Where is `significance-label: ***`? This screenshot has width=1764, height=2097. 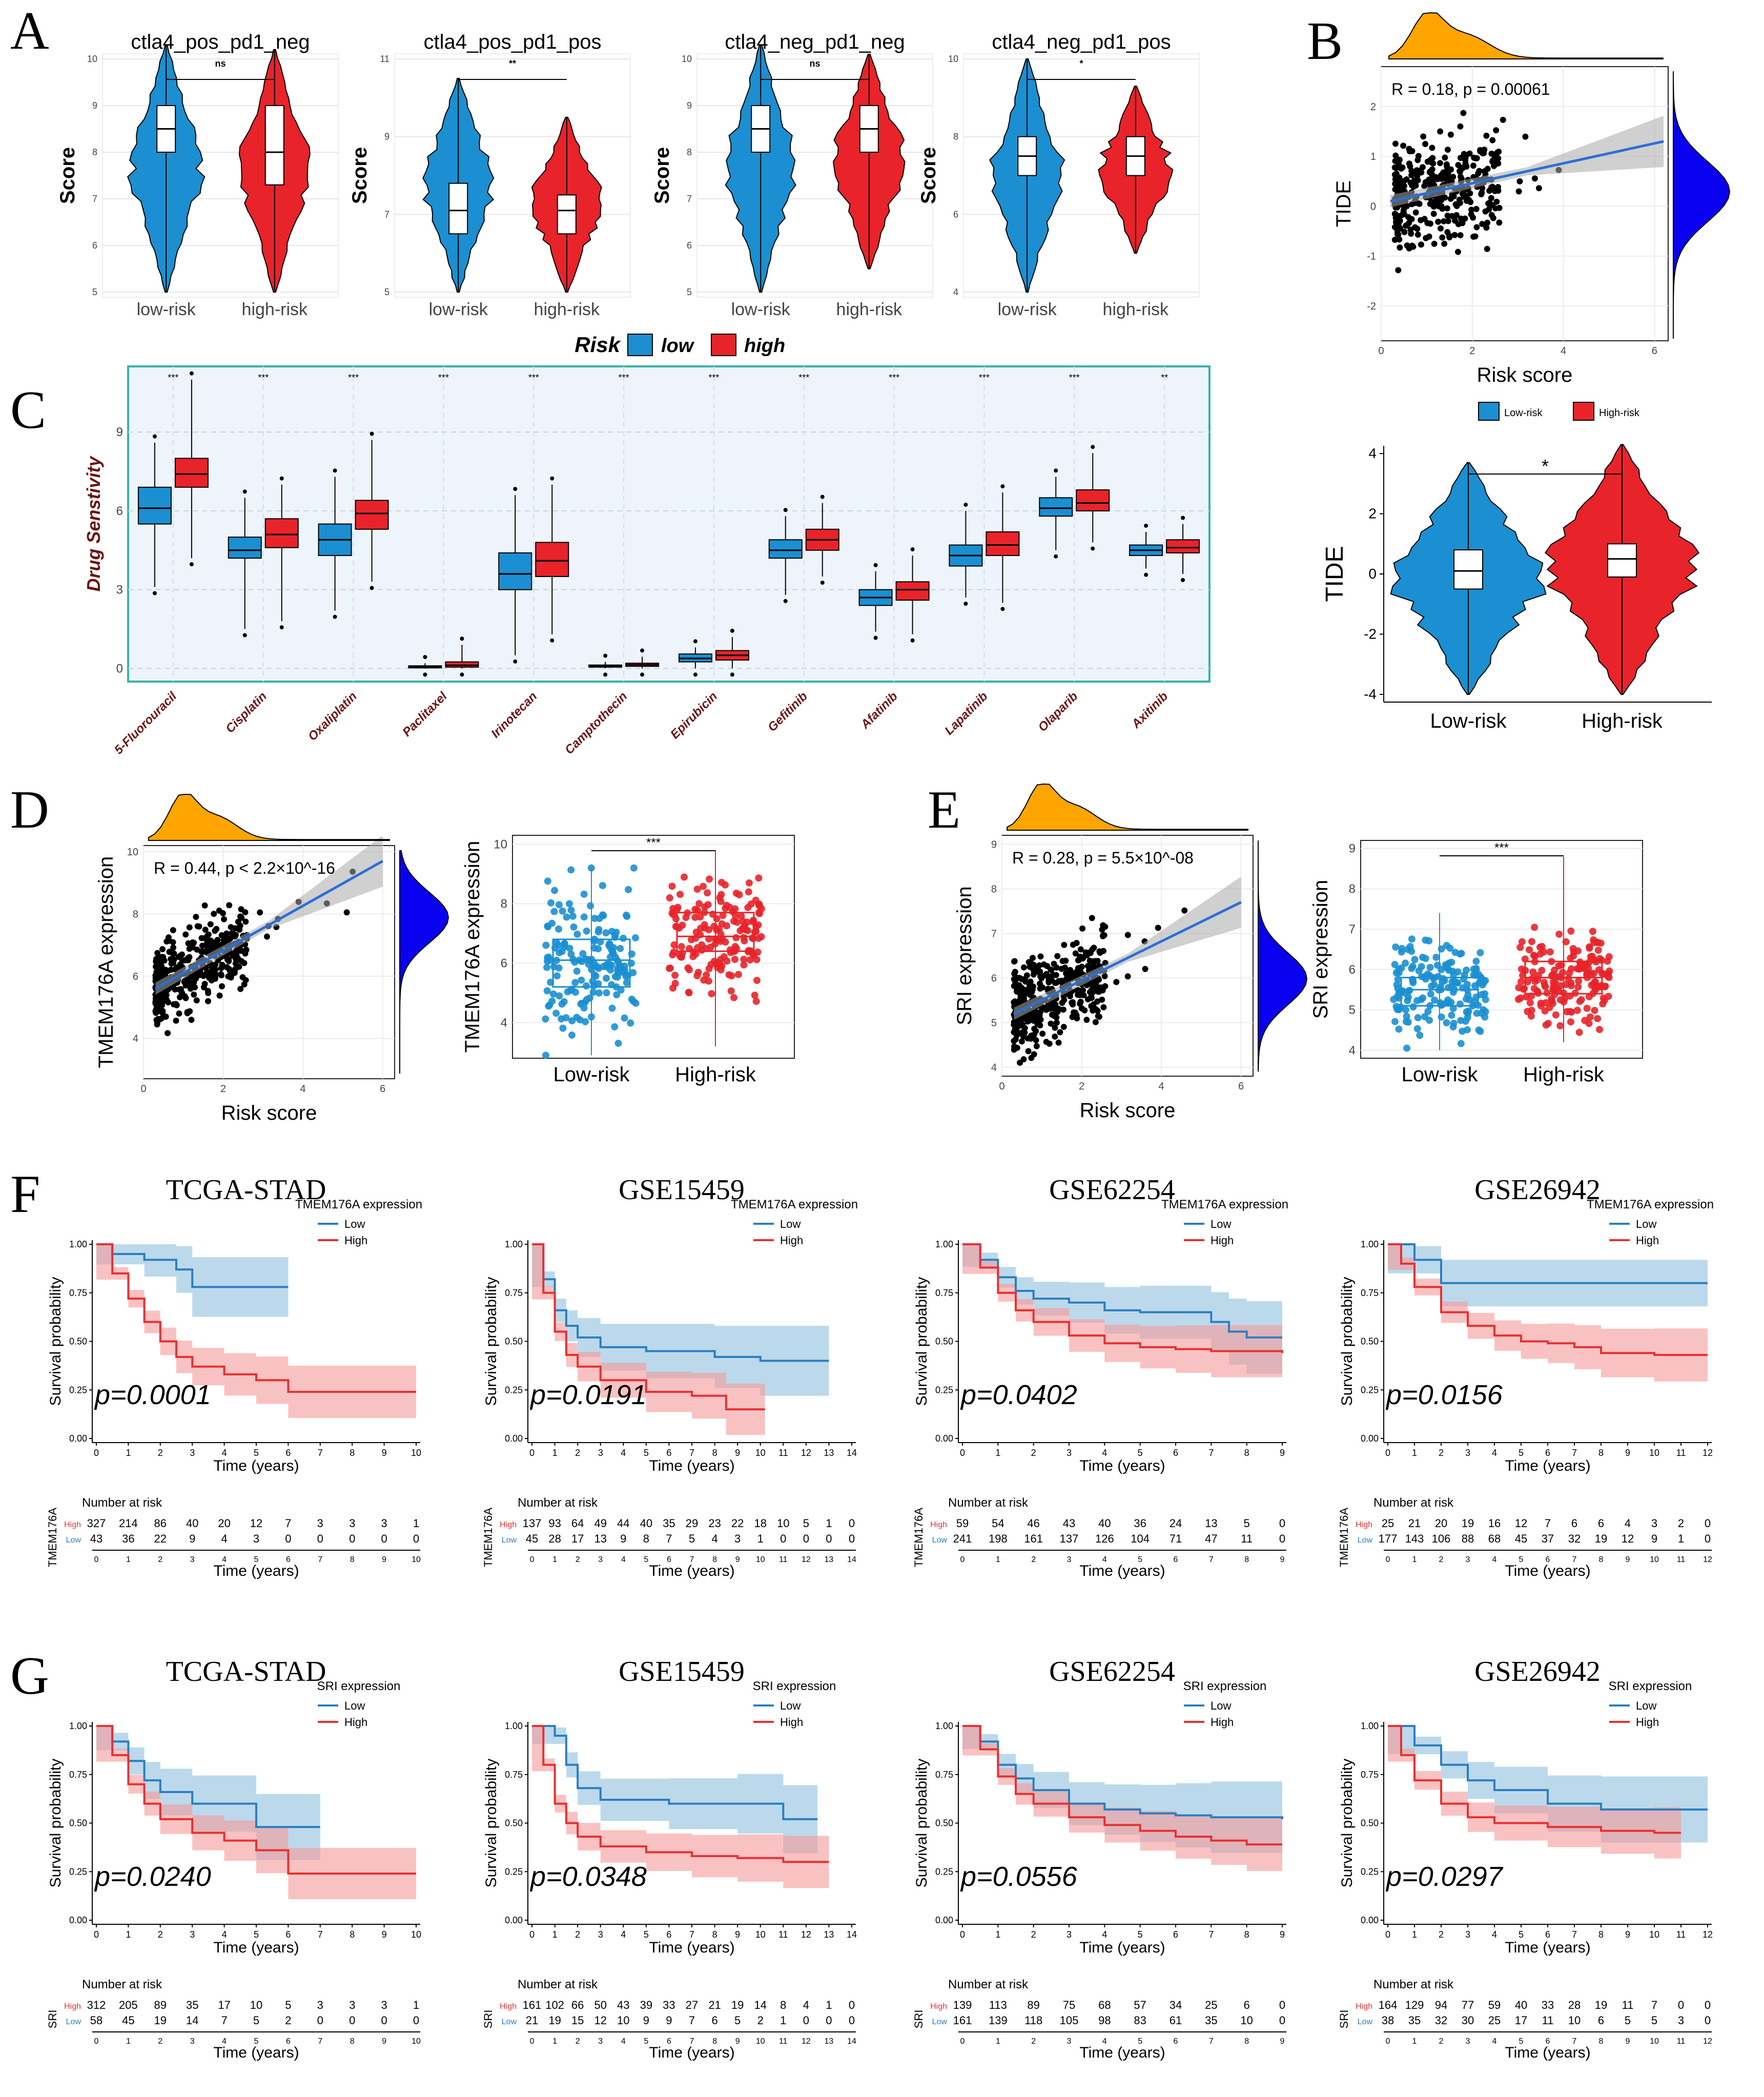 significance-label: *** is located at coordinates (894, 378).